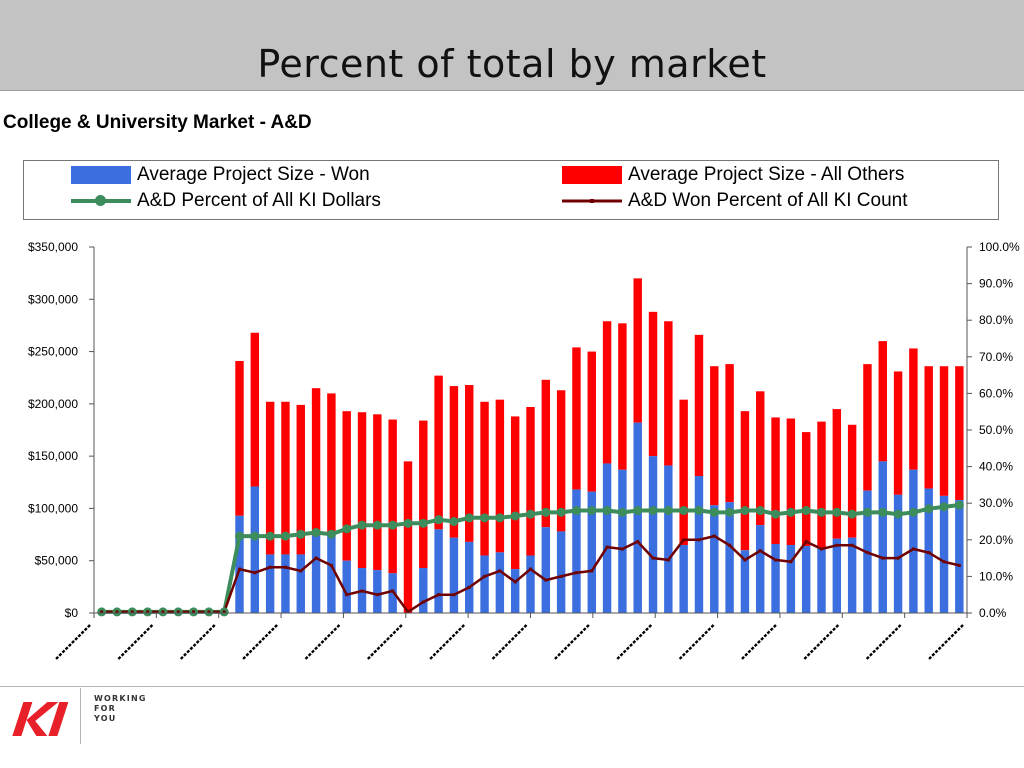 The image size is (1024, 768). Describe the element at coordinates (72, 613) in the screenshot. I see `y-left-tick-label: $0` at that location.